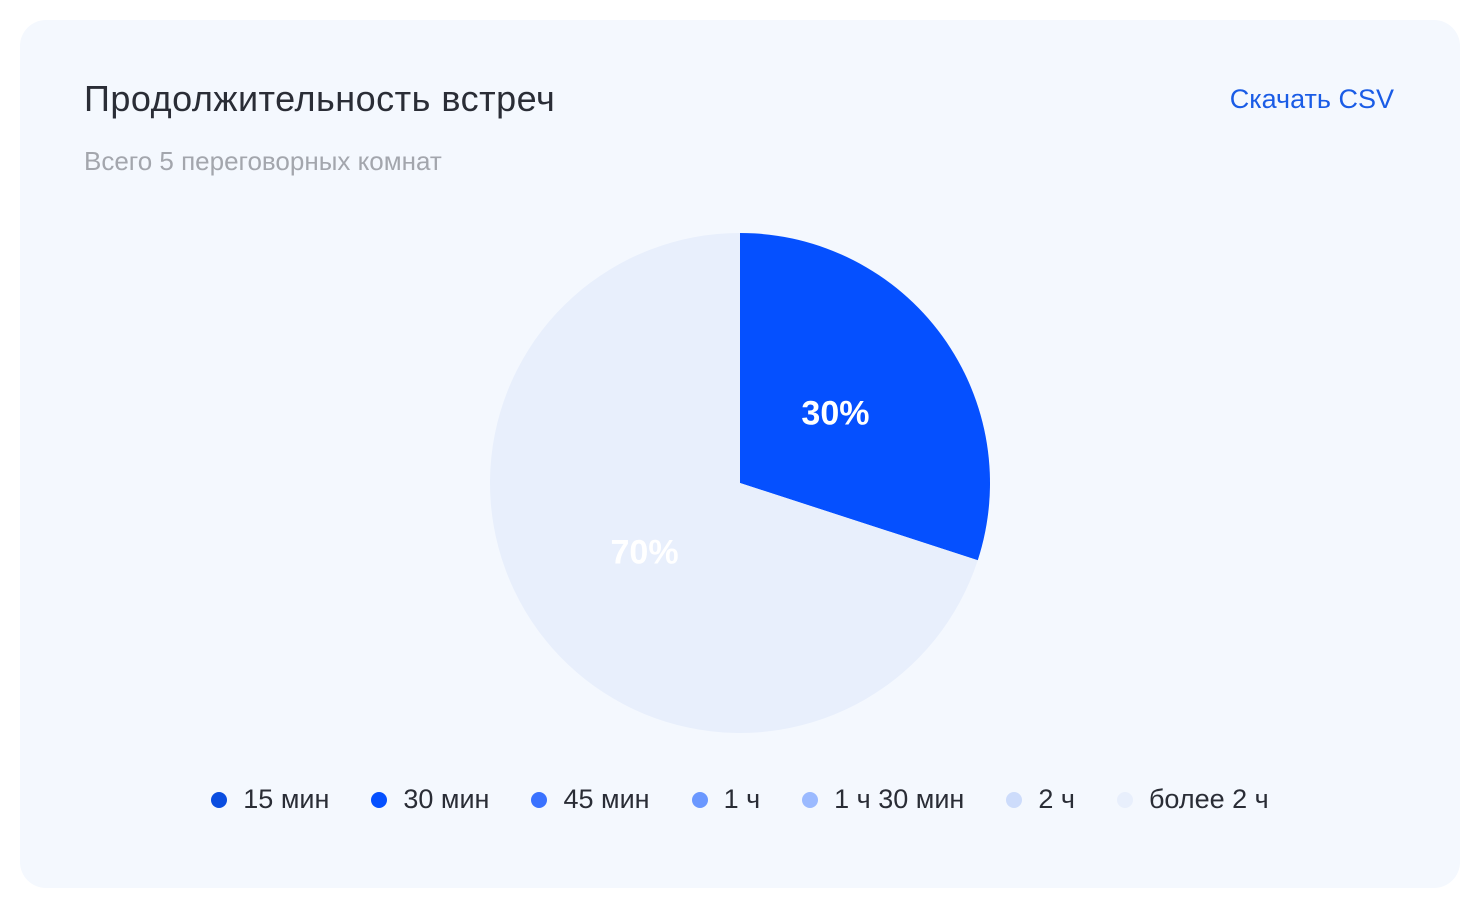 The image size is (1480, 908). I want to click on pie-slice-label-2: 30%, so click(835, 414).